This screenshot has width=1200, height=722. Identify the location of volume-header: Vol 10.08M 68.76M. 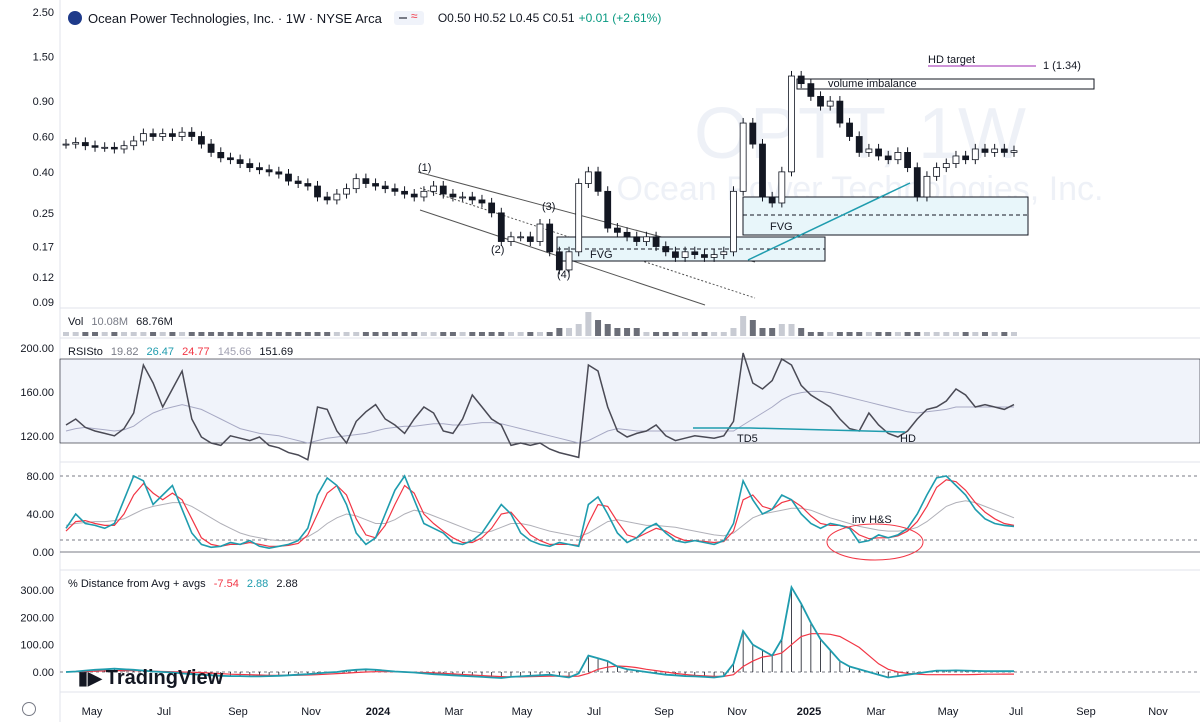
(123, 322).